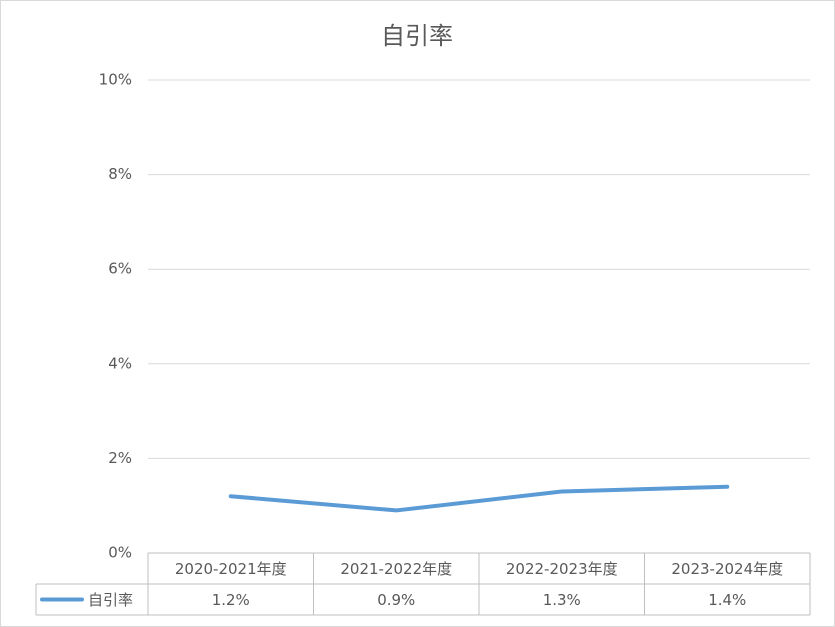 The width and height of the screenshot is (835, 627). I want to click on x-tick-label: 2023-2024年度, so click(727, 569).